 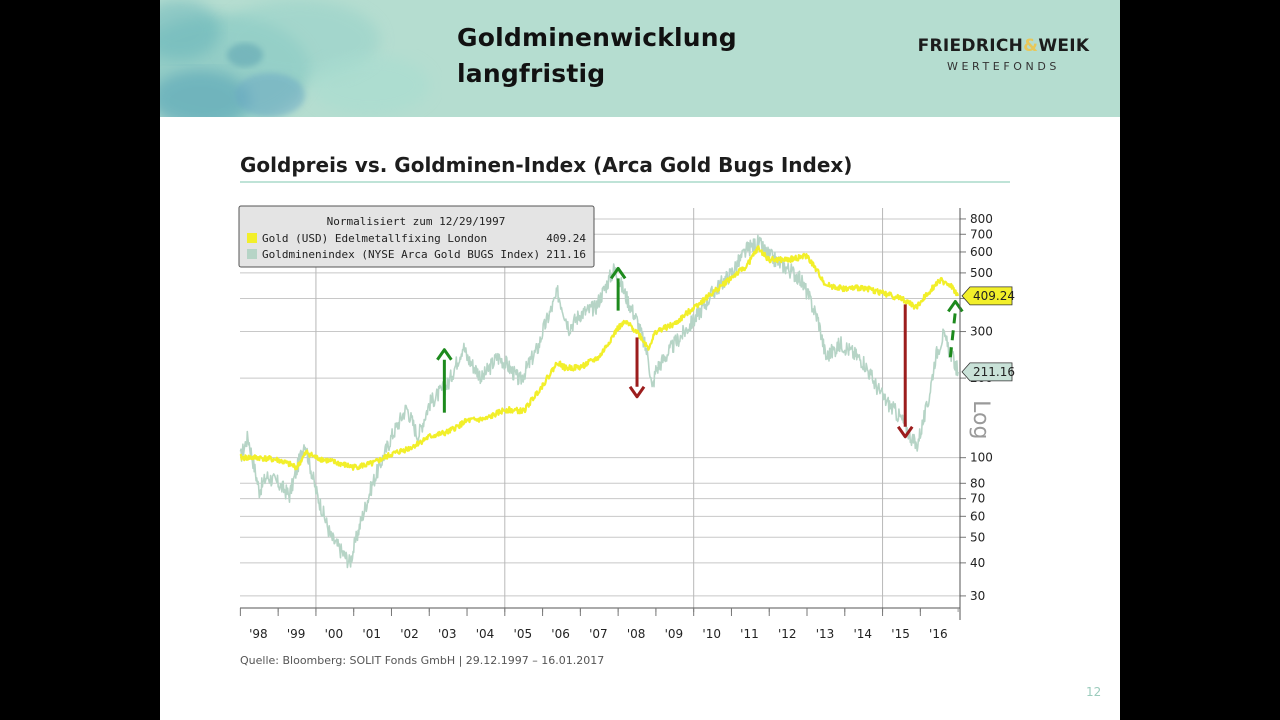 I want to click on y-tick-label: 500, so click(x=981, y=273).